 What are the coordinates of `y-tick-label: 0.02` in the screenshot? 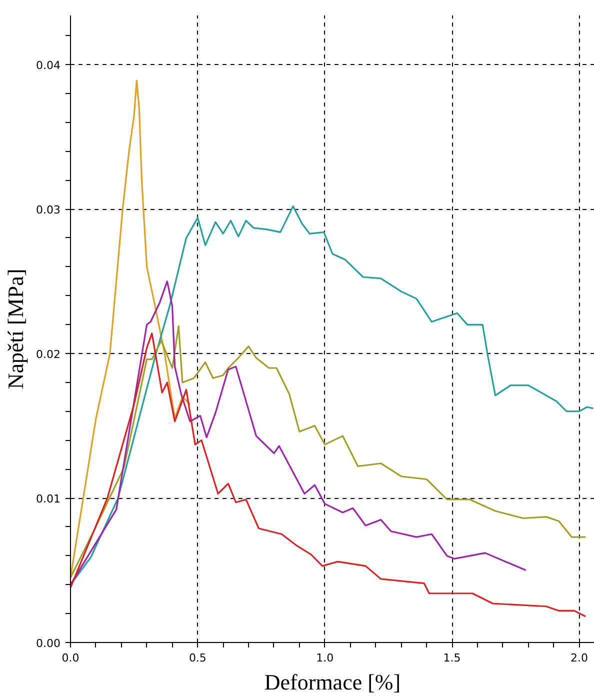 It's located at (48, 355).